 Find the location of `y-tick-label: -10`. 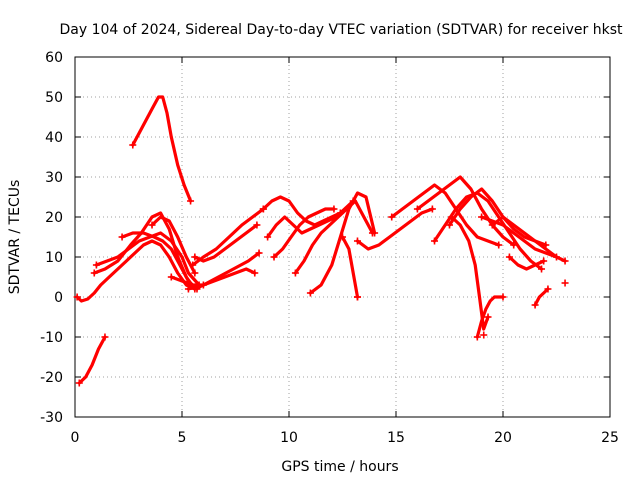

y-tick-label: -10 is located at coordinates (51, 338).